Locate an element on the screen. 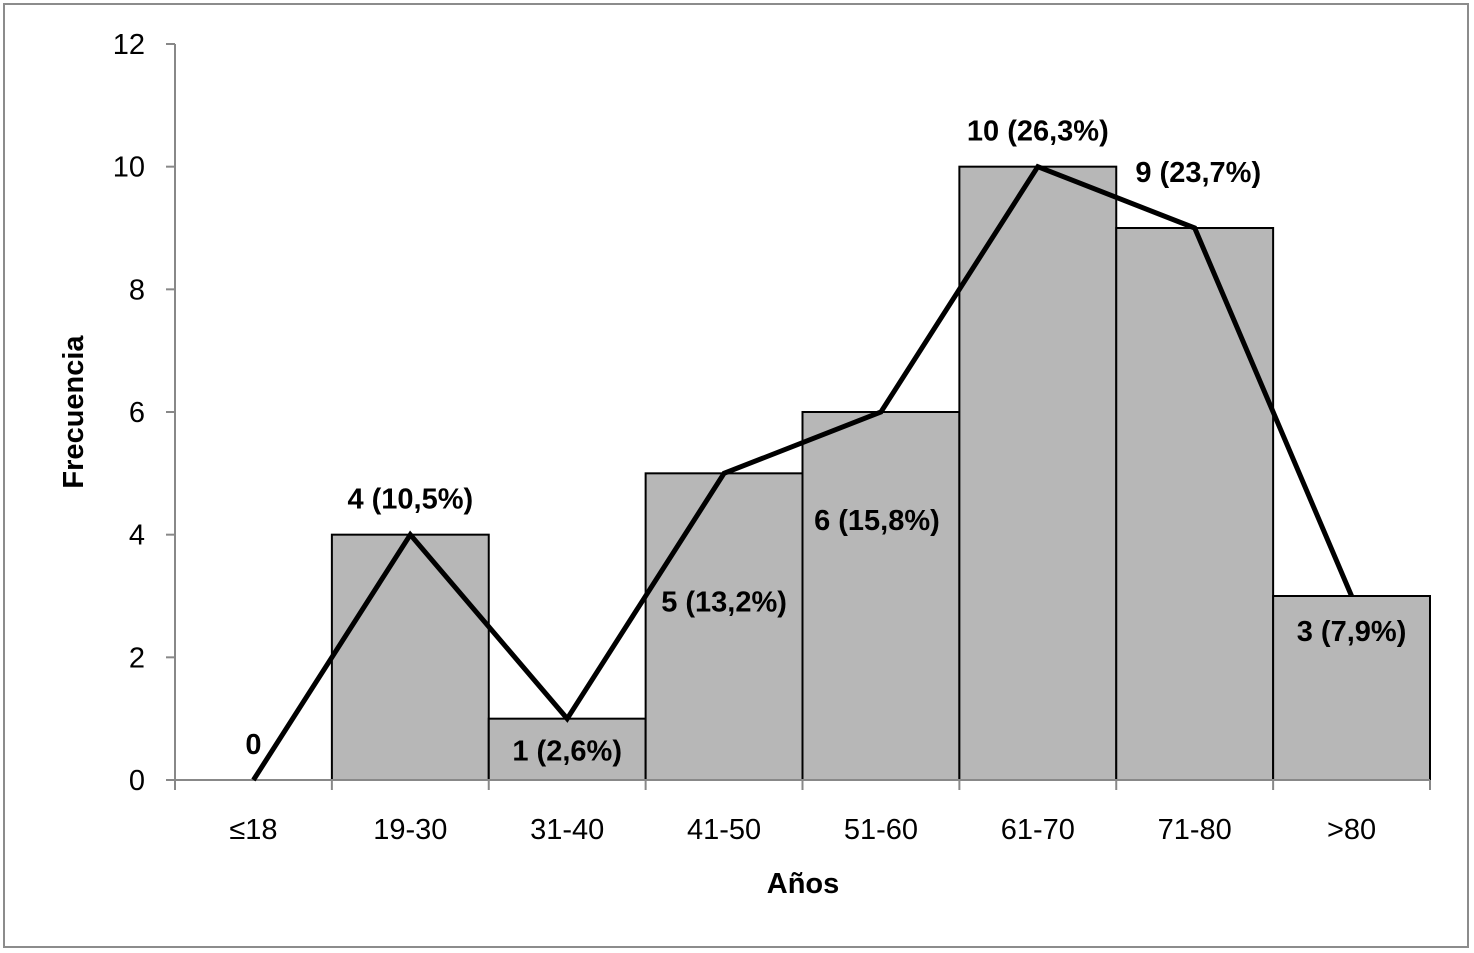 The height and width of the screenshot is (953, 1474). x-tick-label: 71-80 is located at coordinates (1195, 830).